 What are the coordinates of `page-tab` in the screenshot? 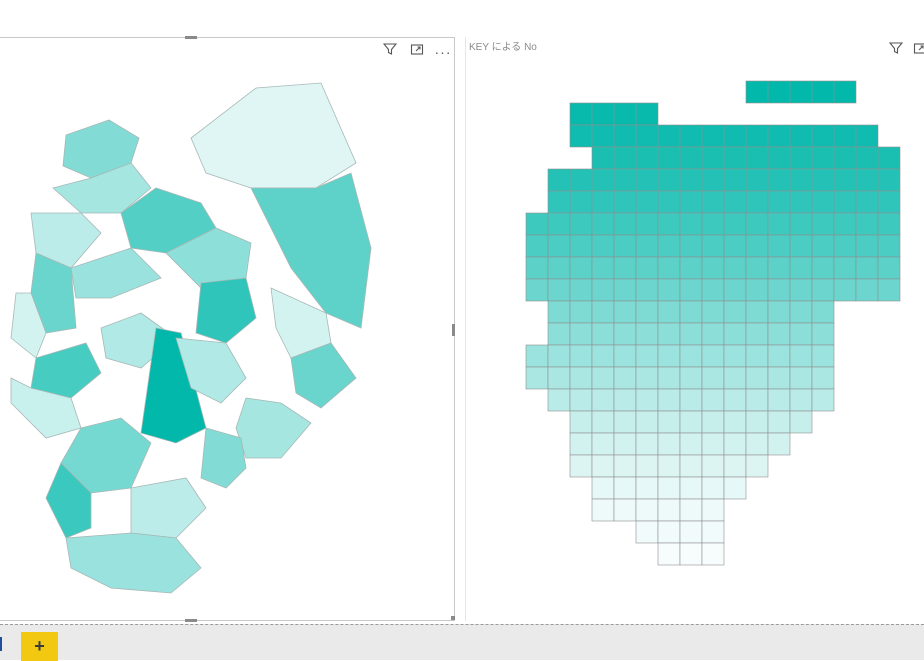 It's located at (2, 644).